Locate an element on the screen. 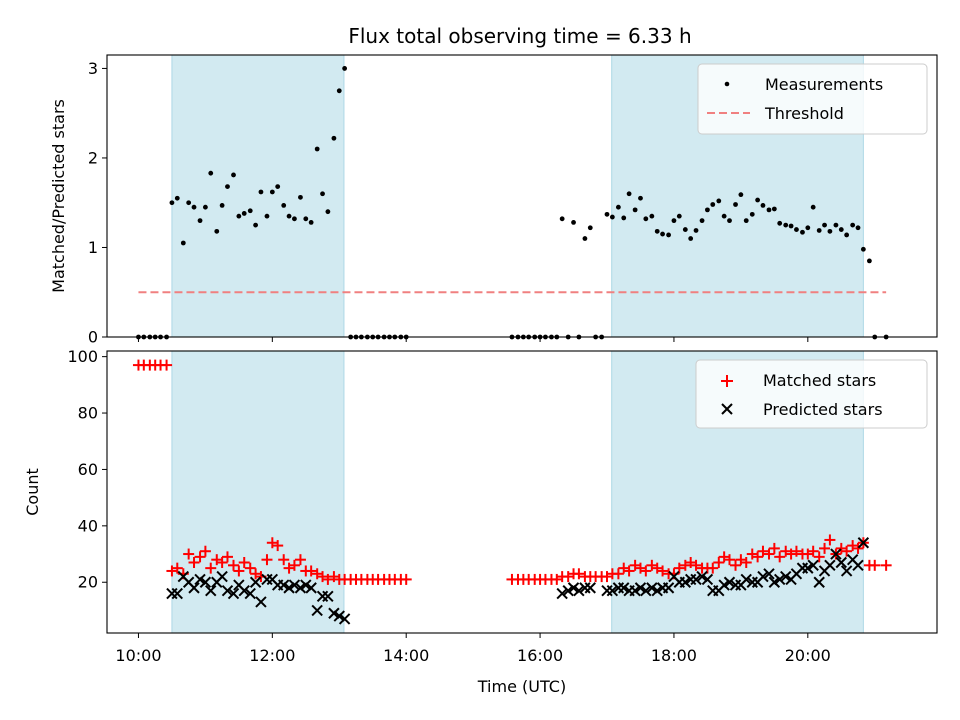 The height and width of the screenshot is (720, 960). legend-matched-label: Matched stars is located at coordinates (819, 380).